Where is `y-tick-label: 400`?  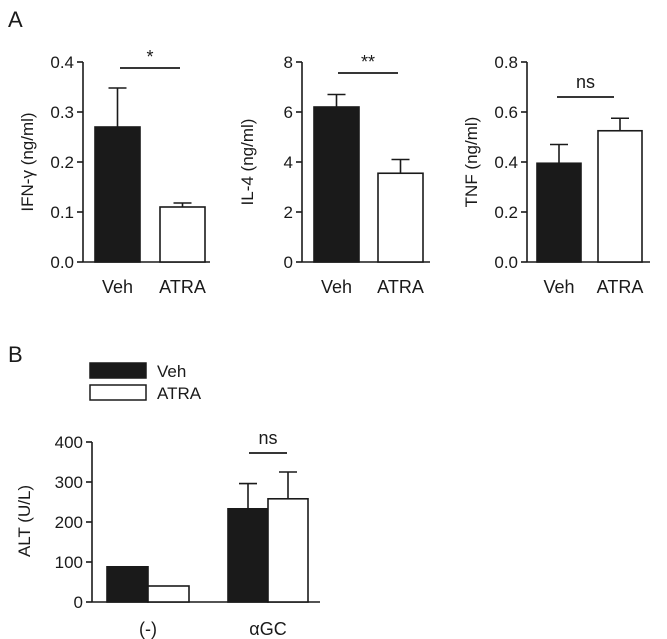 y-tick-label: 400 is located at coordinates (69, 442).